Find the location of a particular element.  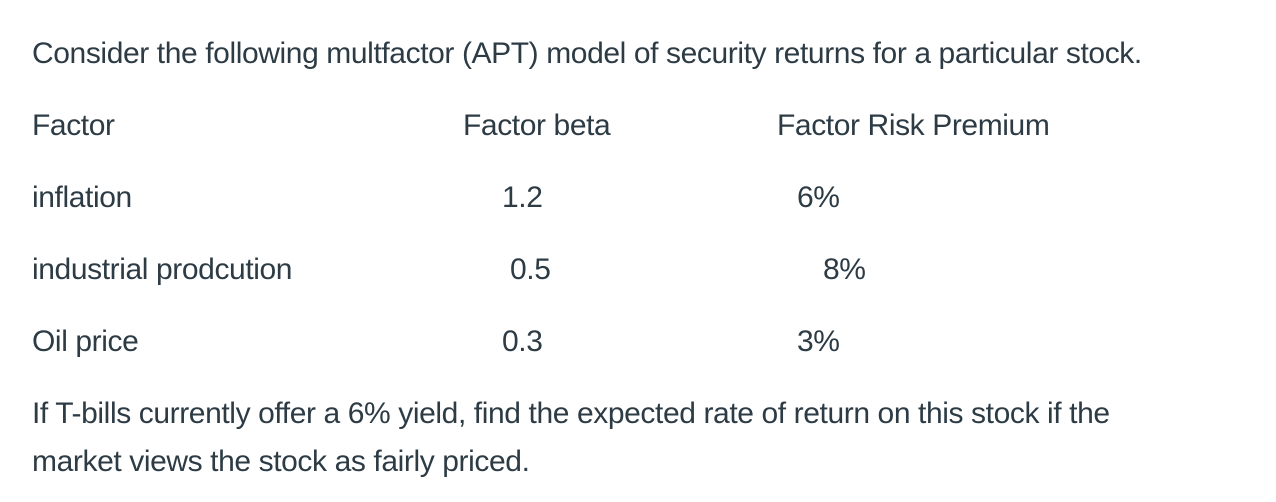

header-factor-risk-premium: Factor Risk Premium is located at coordinates (913, 125).